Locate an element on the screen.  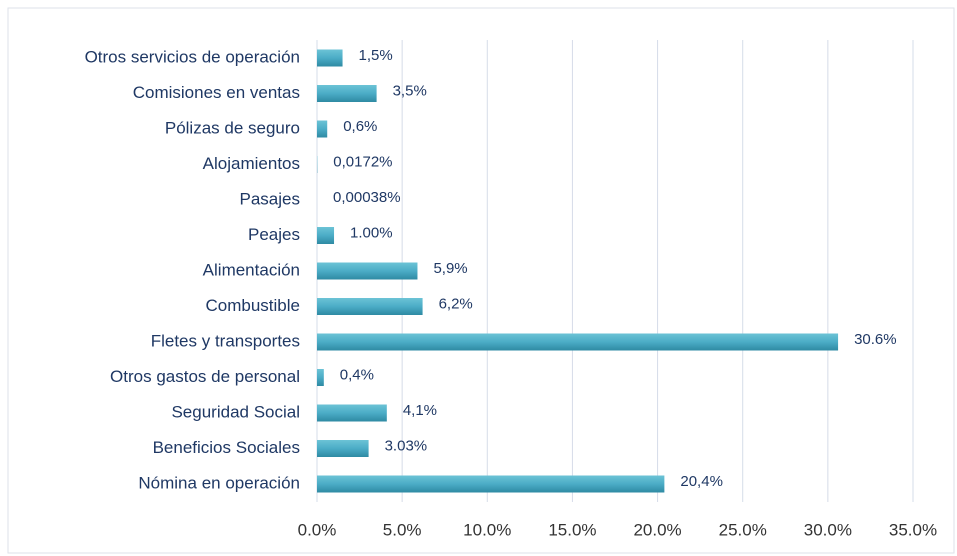
data-label: 30.6% is located at coordinates (875, 339).